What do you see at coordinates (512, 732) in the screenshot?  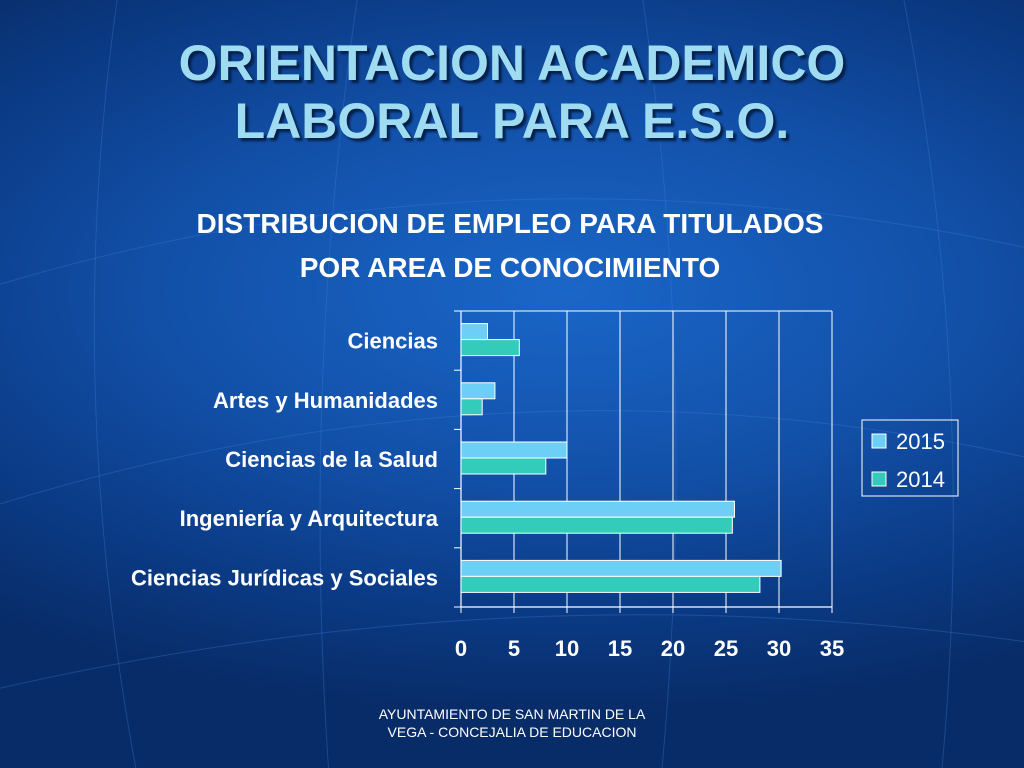 I see `footer-line2: VEGA - CONCEJALIA DE EDUCACION` at bounding box center [512, 732].